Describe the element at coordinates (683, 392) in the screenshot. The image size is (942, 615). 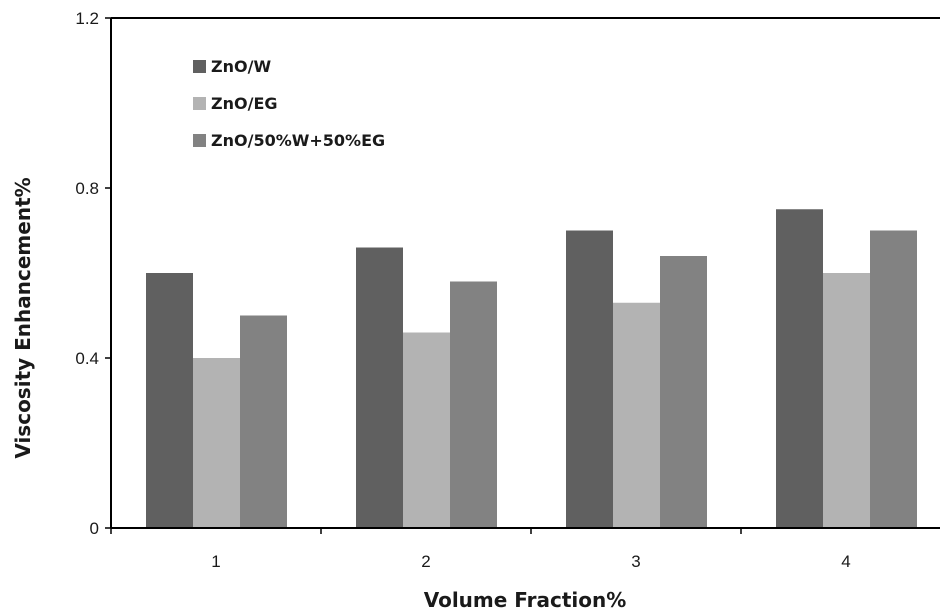
I see `bar-ZnO/50%W+50%EG-3` at that location.